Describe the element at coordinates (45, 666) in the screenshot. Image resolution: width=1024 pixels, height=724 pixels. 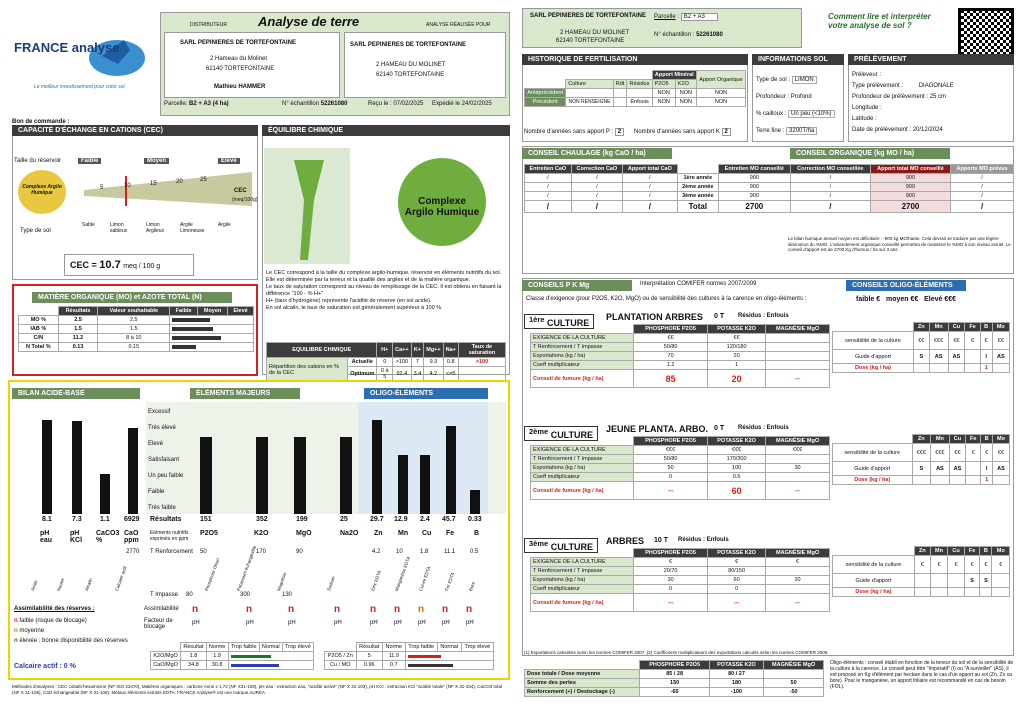
I see `calcaire-actif: Calcaire actif : 0 %` at that location.